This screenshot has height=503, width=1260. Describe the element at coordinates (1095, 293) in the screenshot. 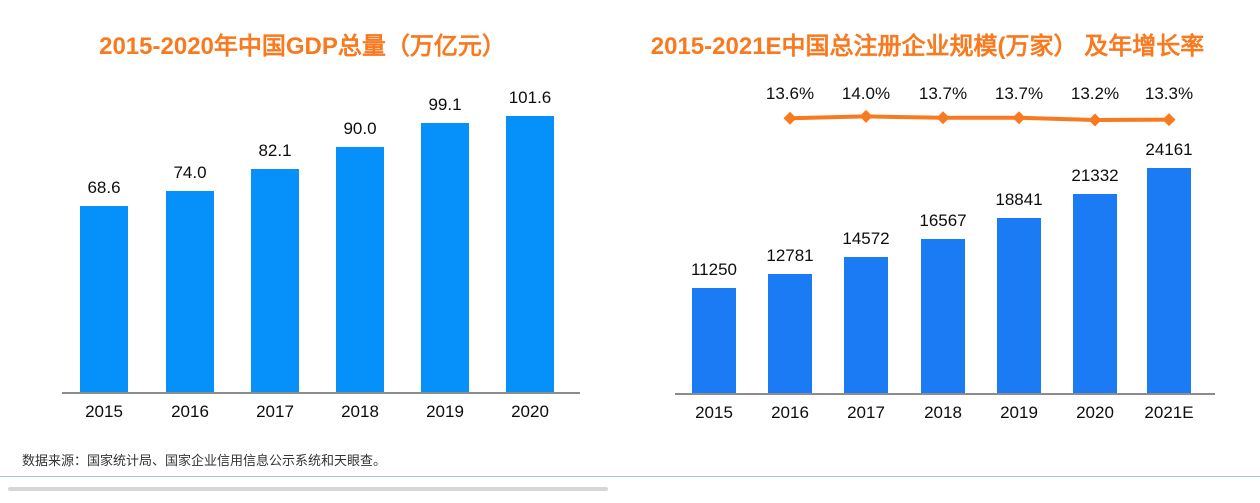

I see `enterprise-bar-2020` at that location.